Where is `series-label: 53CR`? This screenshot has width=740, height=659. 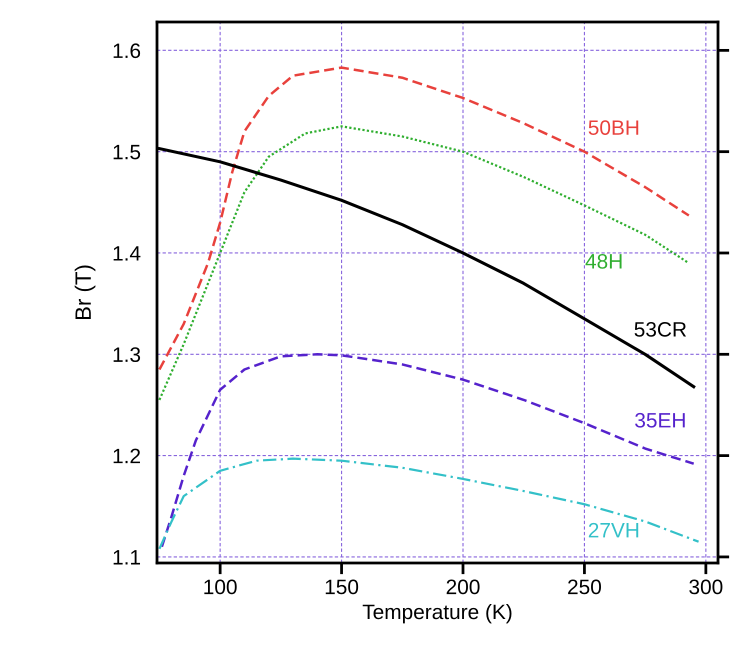 series-label: 53CR is located at coordinates (660, 329).